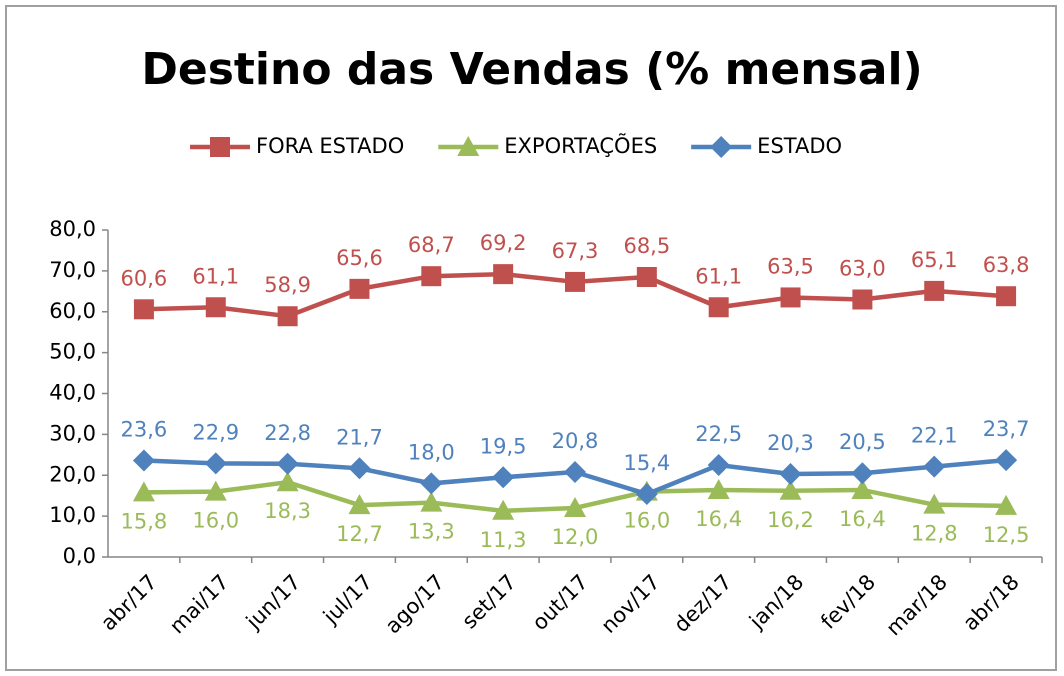 The image size is (1064, 676). Describe the element at coordinates (503, 243) in the screenshot. I see `data-label: 69,2` at that location.